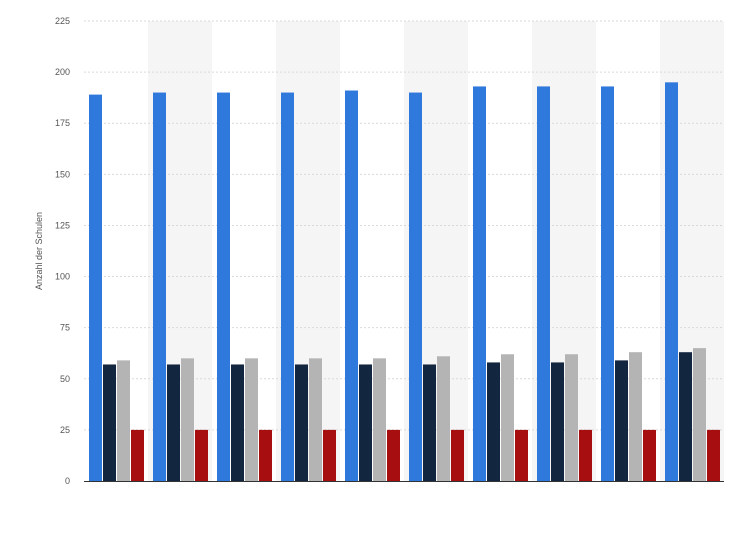 This screenshot has height=560, width=754. Describe the element at coordinates (315, 419) in the screenshot. I see `bar-series3-cat4` at that location.